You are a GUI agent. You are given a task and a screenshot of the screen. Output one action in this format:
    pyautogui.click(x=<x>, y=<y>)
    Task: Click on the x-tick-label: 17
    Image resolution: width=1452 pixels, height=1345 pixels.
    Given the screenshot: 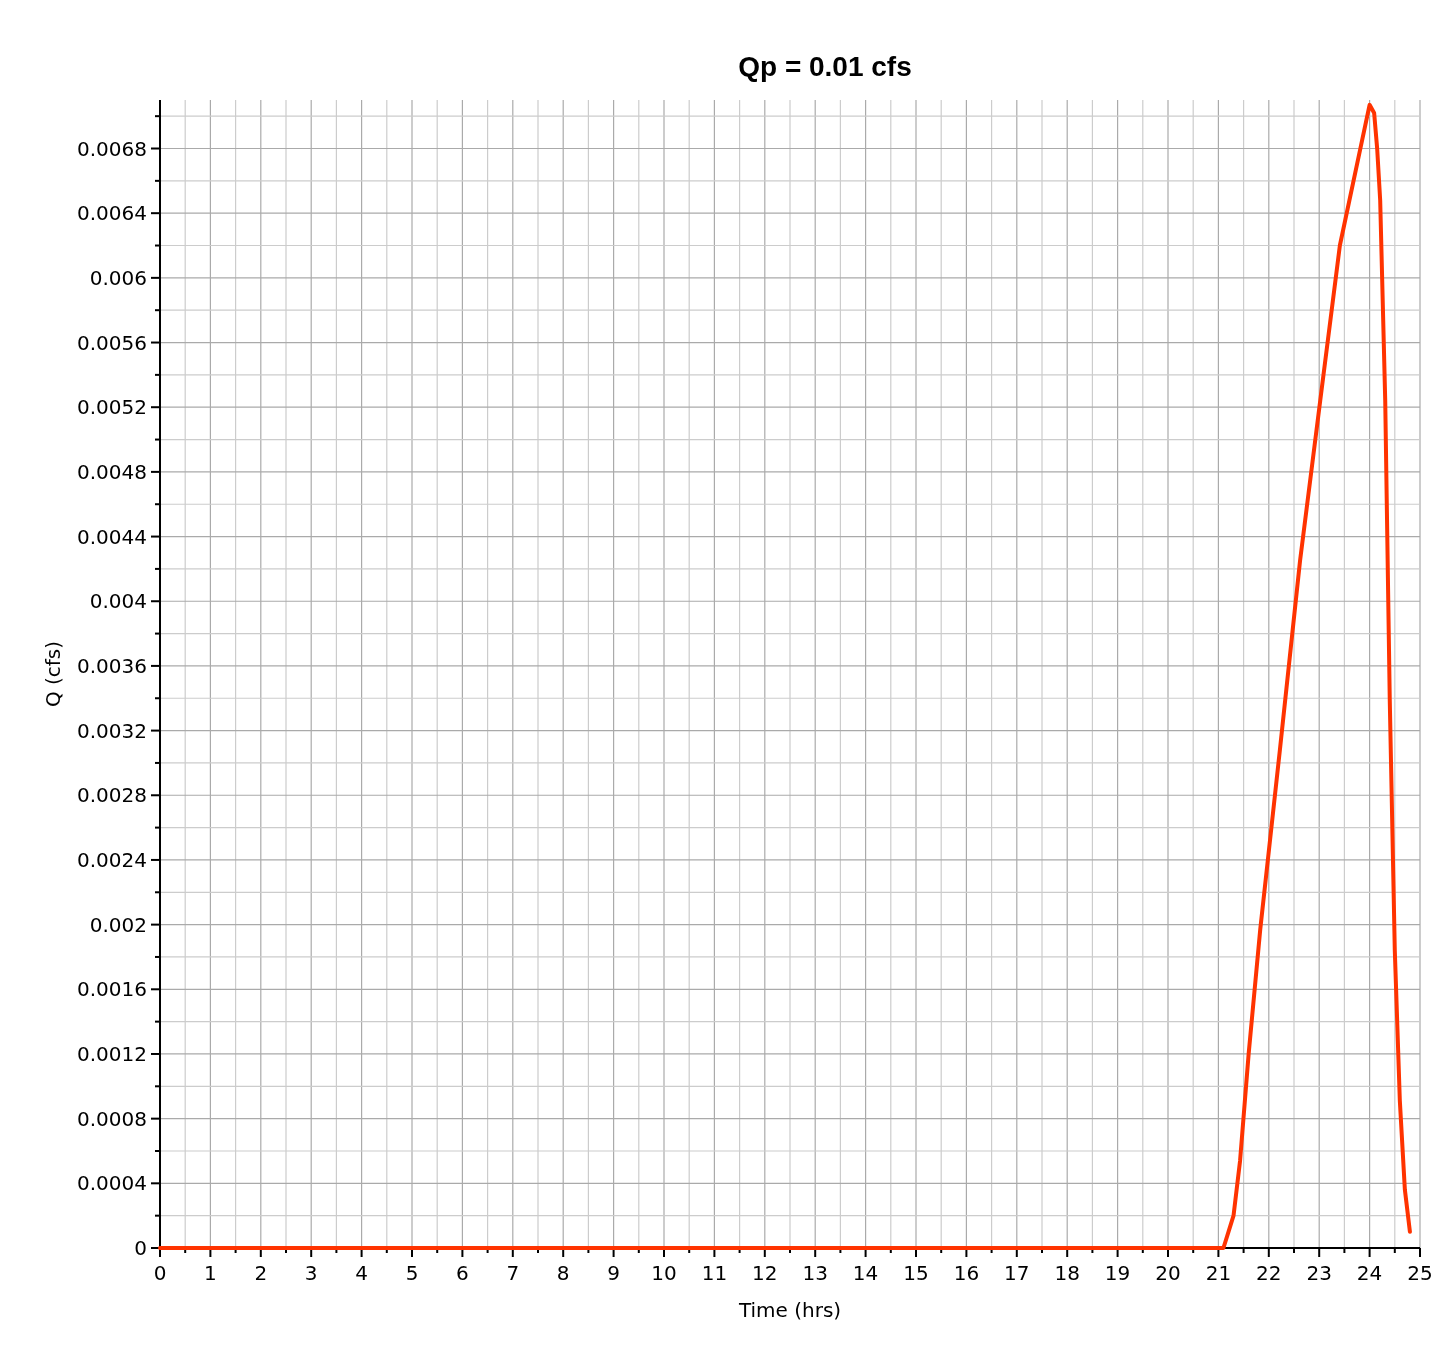 What is the action you would take?
    pyautogui.click(x=1017, y=1273)
    